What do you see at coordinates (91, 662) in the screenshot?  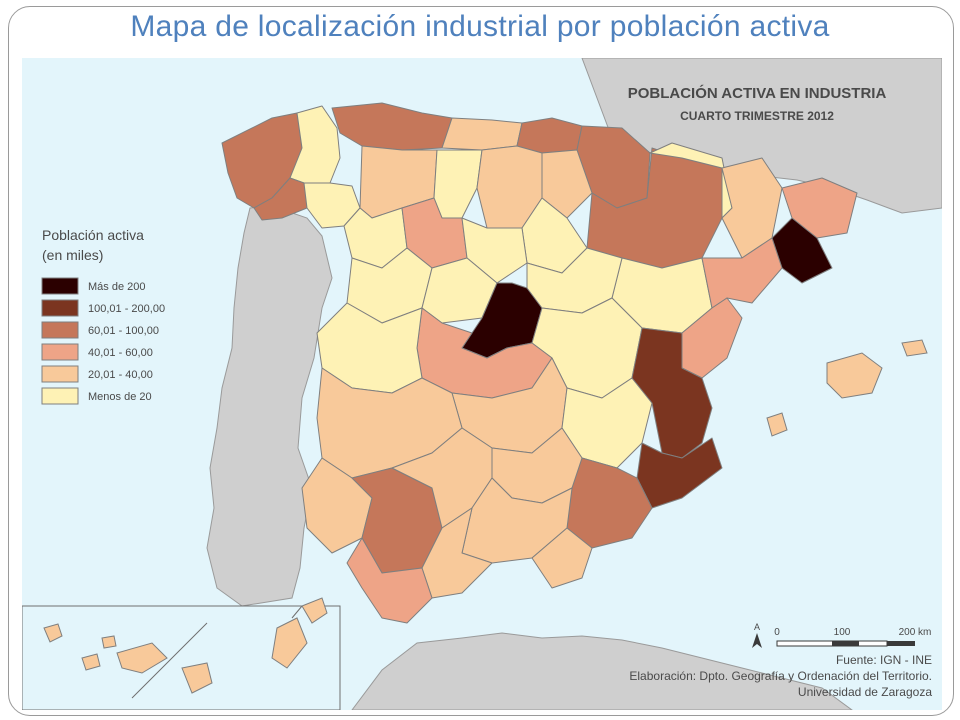 I see `island-el-hierro` at bounding box center [91, 662].